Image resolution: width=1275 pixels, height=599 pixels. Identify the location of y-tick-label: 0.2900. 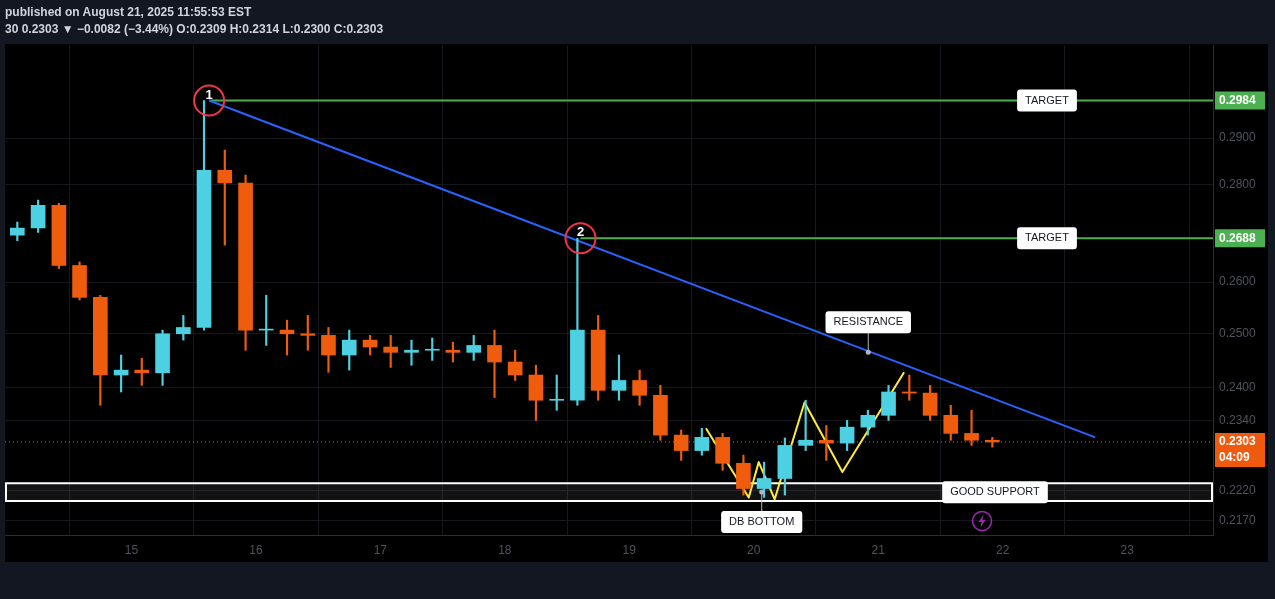
(1238, 137).